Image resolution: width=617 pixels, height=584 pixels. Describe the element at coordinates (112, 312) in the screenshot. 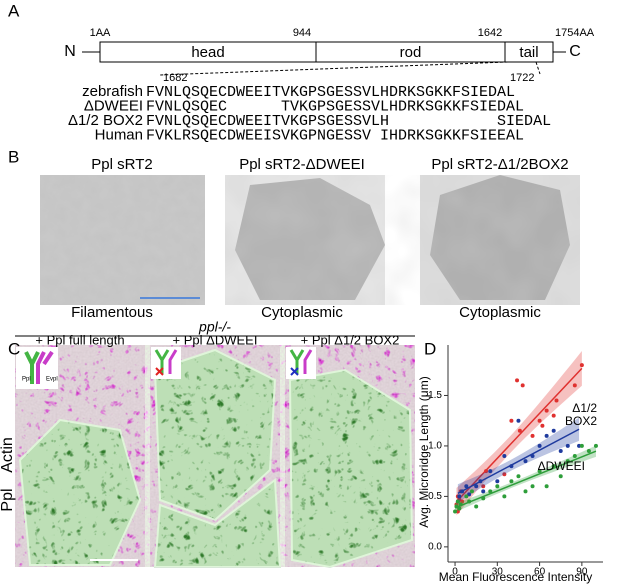

I see `image-caption: Filamentous` at that location.